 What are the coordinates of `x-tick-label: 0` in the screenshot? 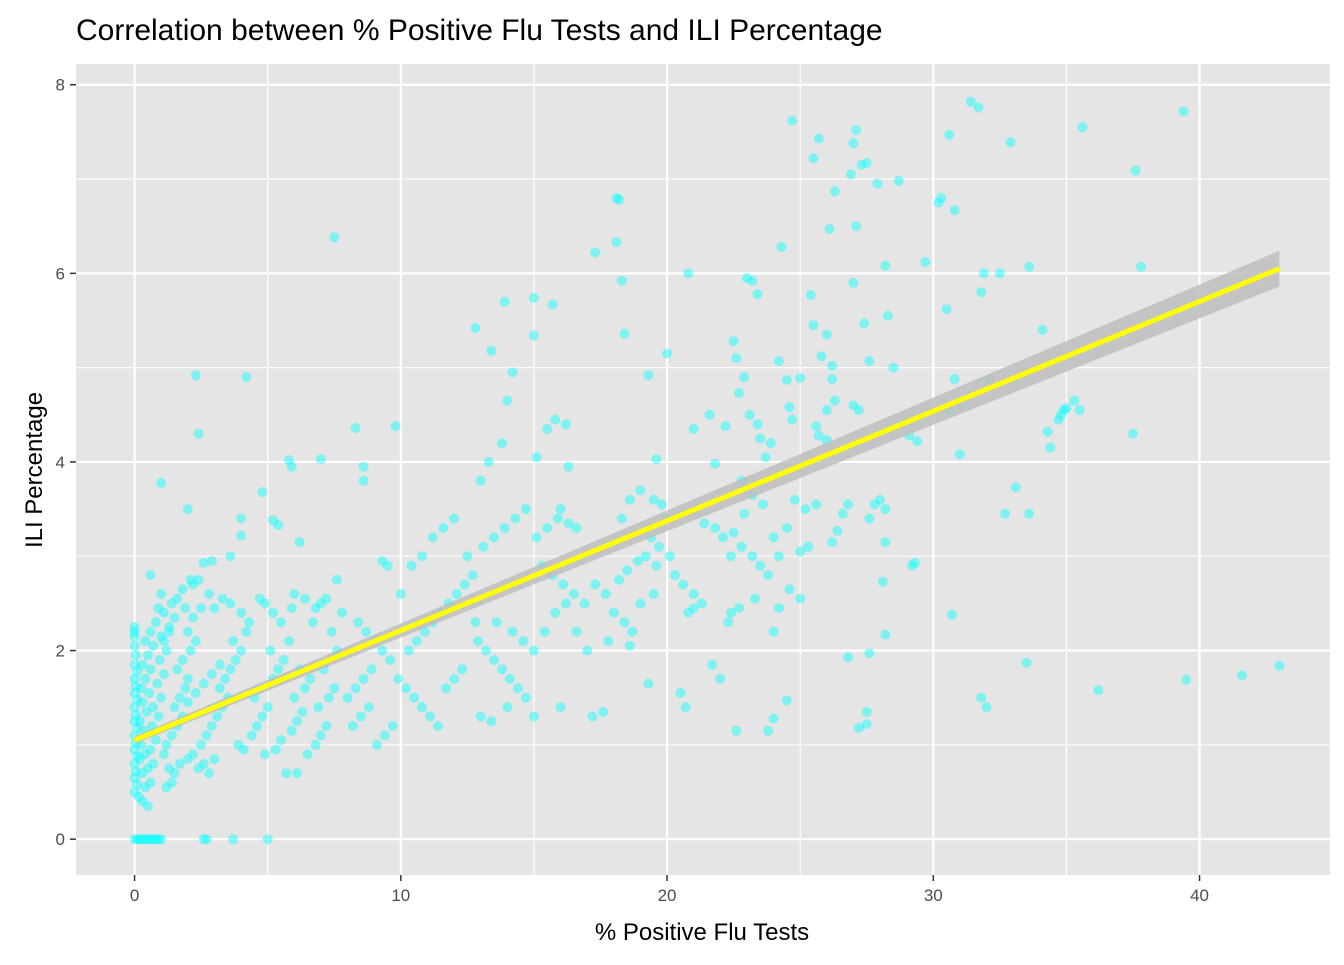 It's located at (134, 895).